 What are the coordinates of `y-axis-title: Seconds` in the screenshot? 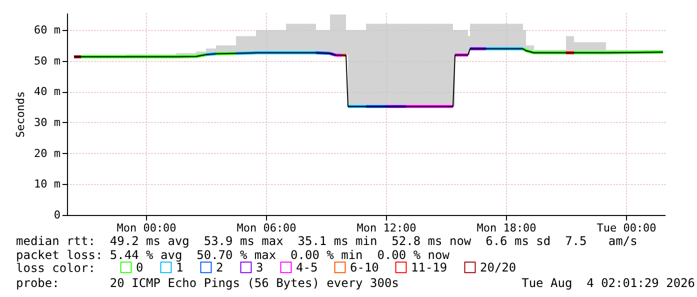 It's located at (21, 114).